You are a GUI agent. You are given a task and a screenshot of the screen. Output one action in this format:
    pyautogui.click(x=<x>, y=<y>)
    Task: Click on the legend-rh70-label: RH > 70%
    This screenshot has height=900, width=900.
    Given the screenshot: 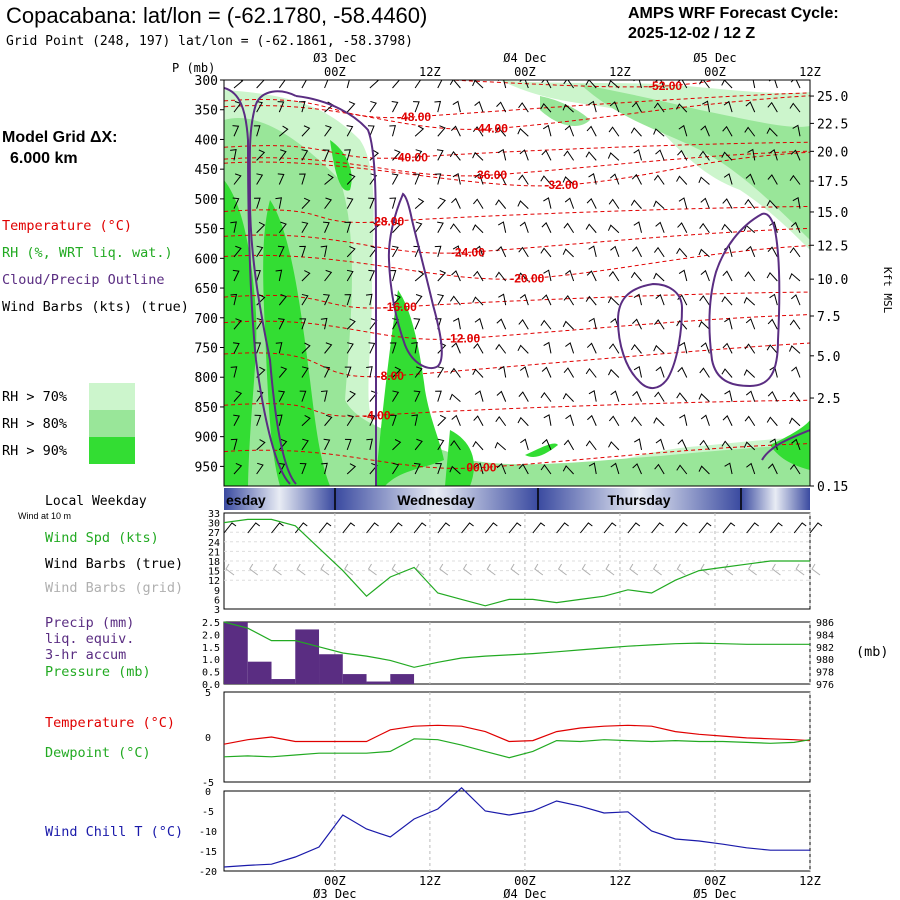 What is the action you would take?
    pyautogui.click(x=34, y=397)
    